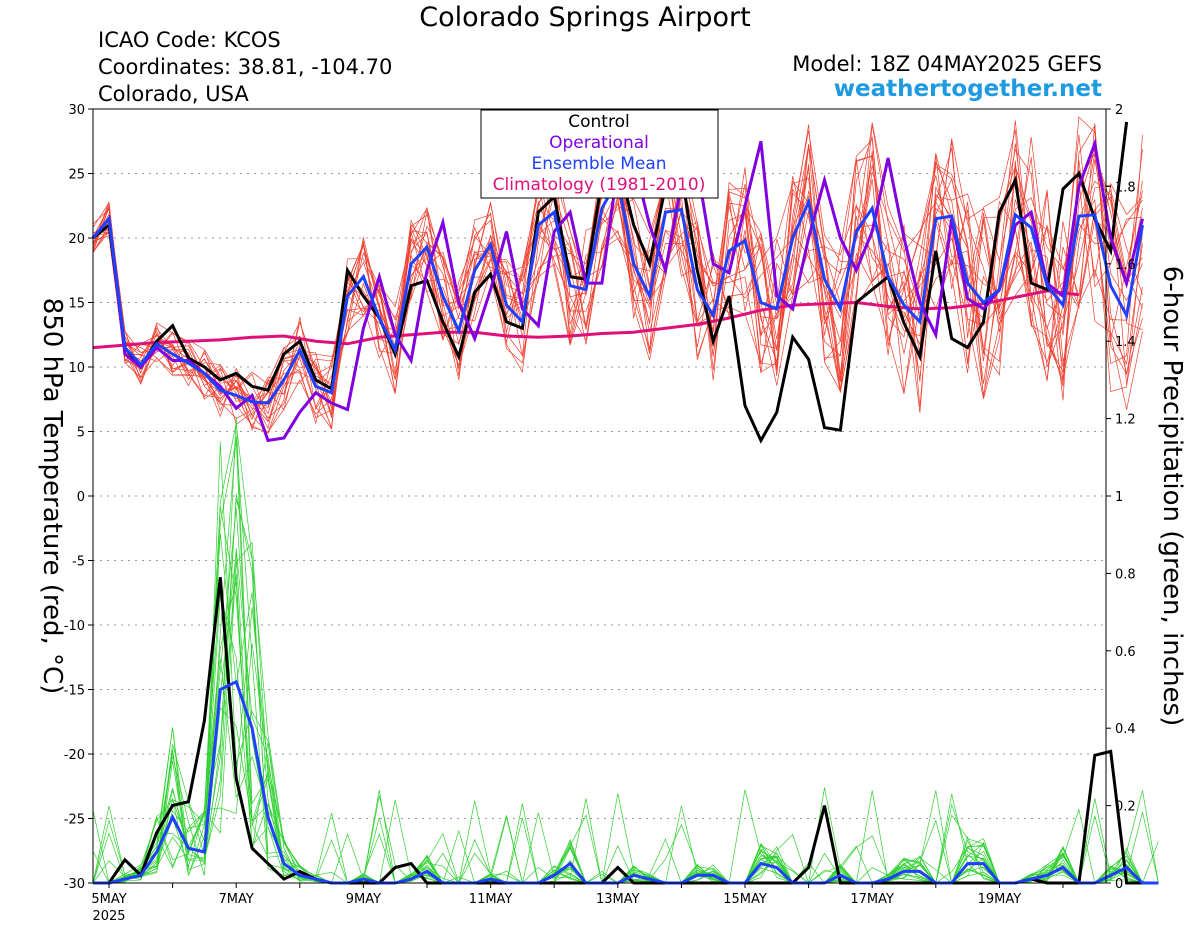 This screenshot has width=1200, height=927. I want to click on climatology-line, so click(586, 319).